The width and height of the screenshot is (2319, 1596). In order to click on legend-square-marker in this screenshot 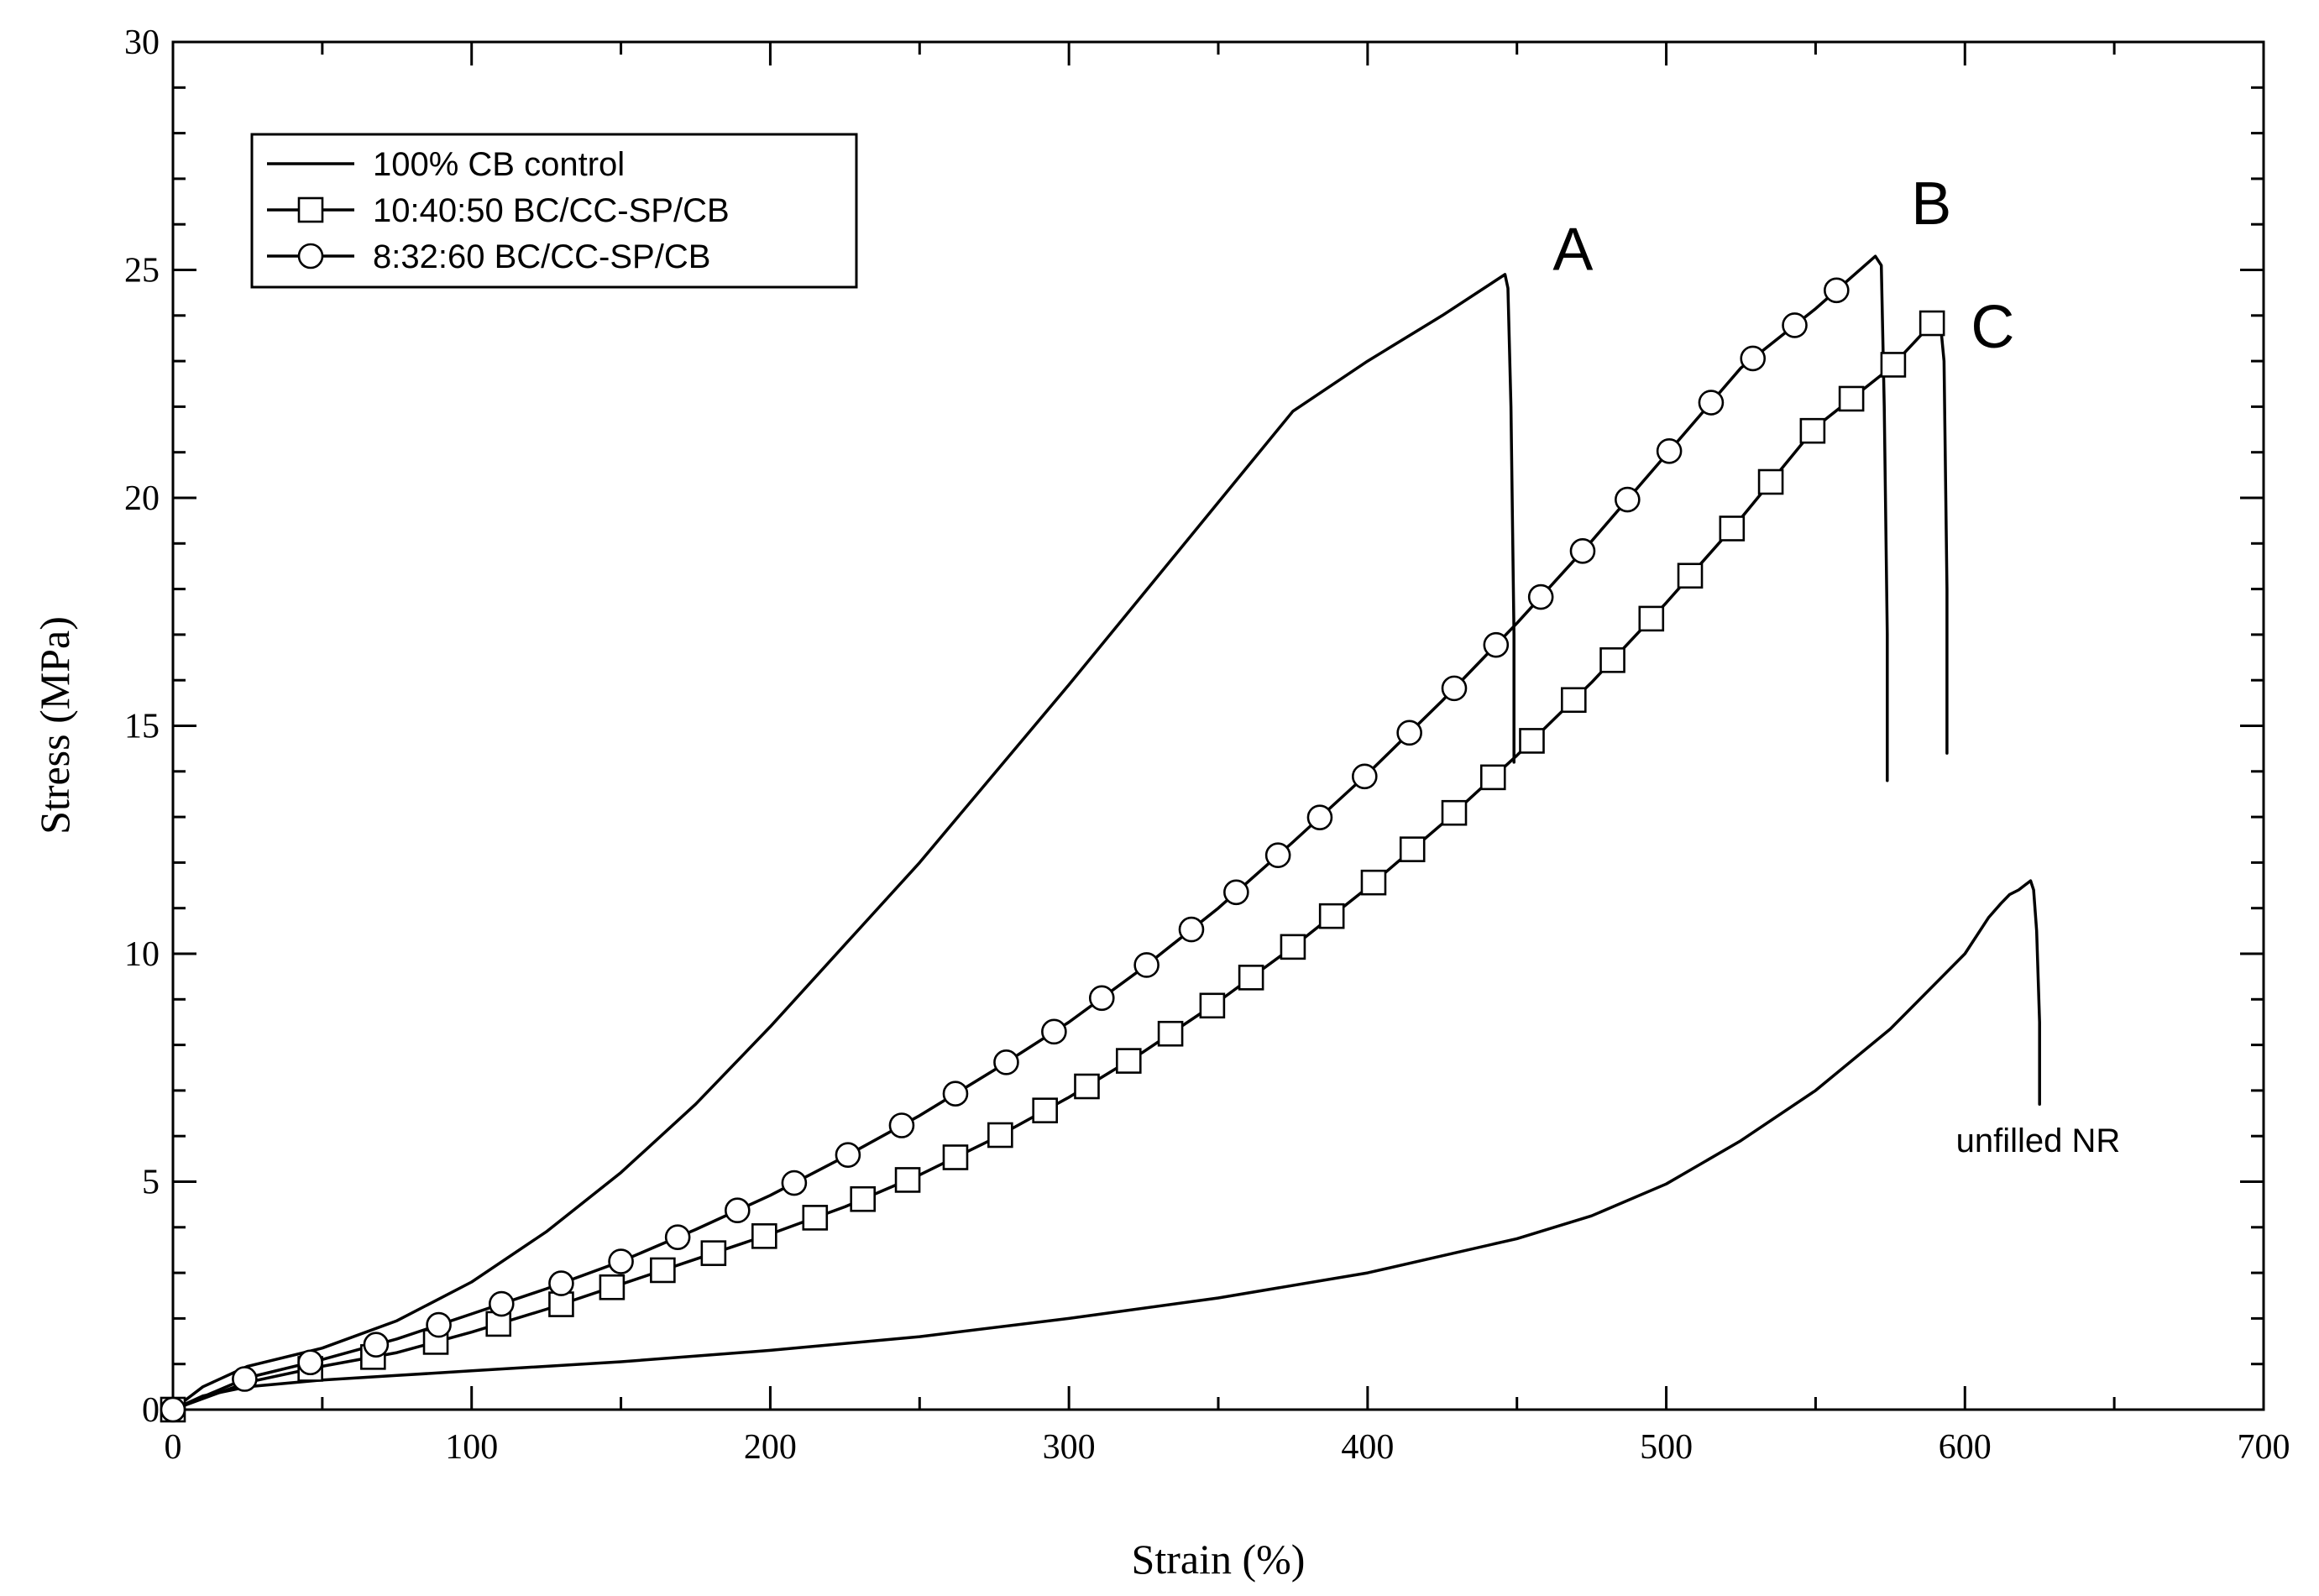, I will do `click(310, 209)`.